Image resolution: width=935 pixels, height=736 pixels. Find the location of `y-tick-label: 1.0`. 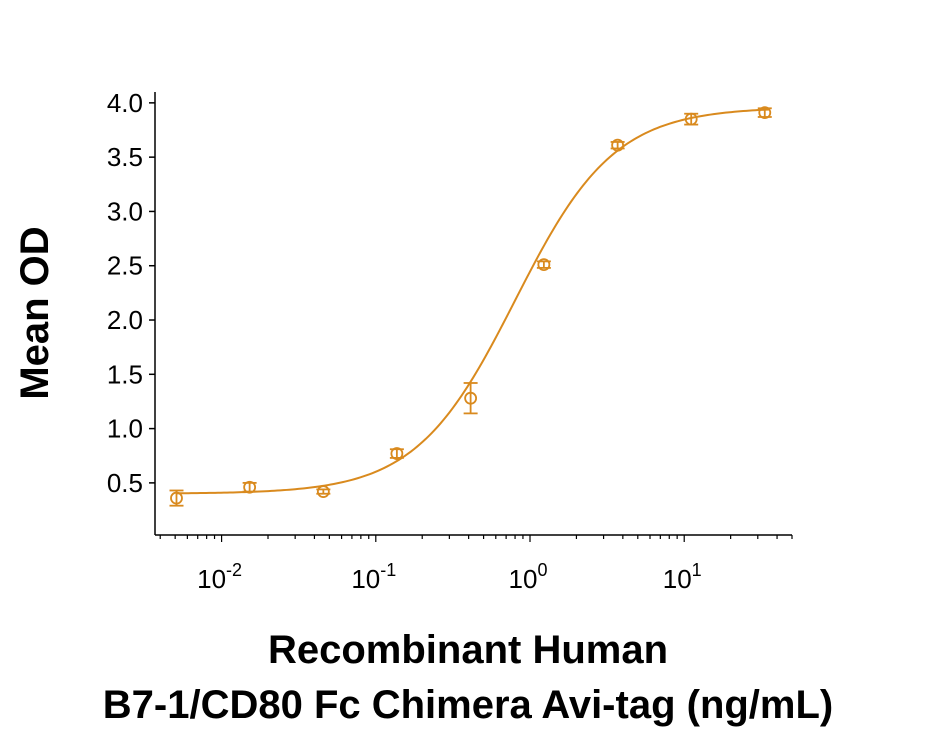

y-tick-label: 1.0 is located at coordinates (125, 429).